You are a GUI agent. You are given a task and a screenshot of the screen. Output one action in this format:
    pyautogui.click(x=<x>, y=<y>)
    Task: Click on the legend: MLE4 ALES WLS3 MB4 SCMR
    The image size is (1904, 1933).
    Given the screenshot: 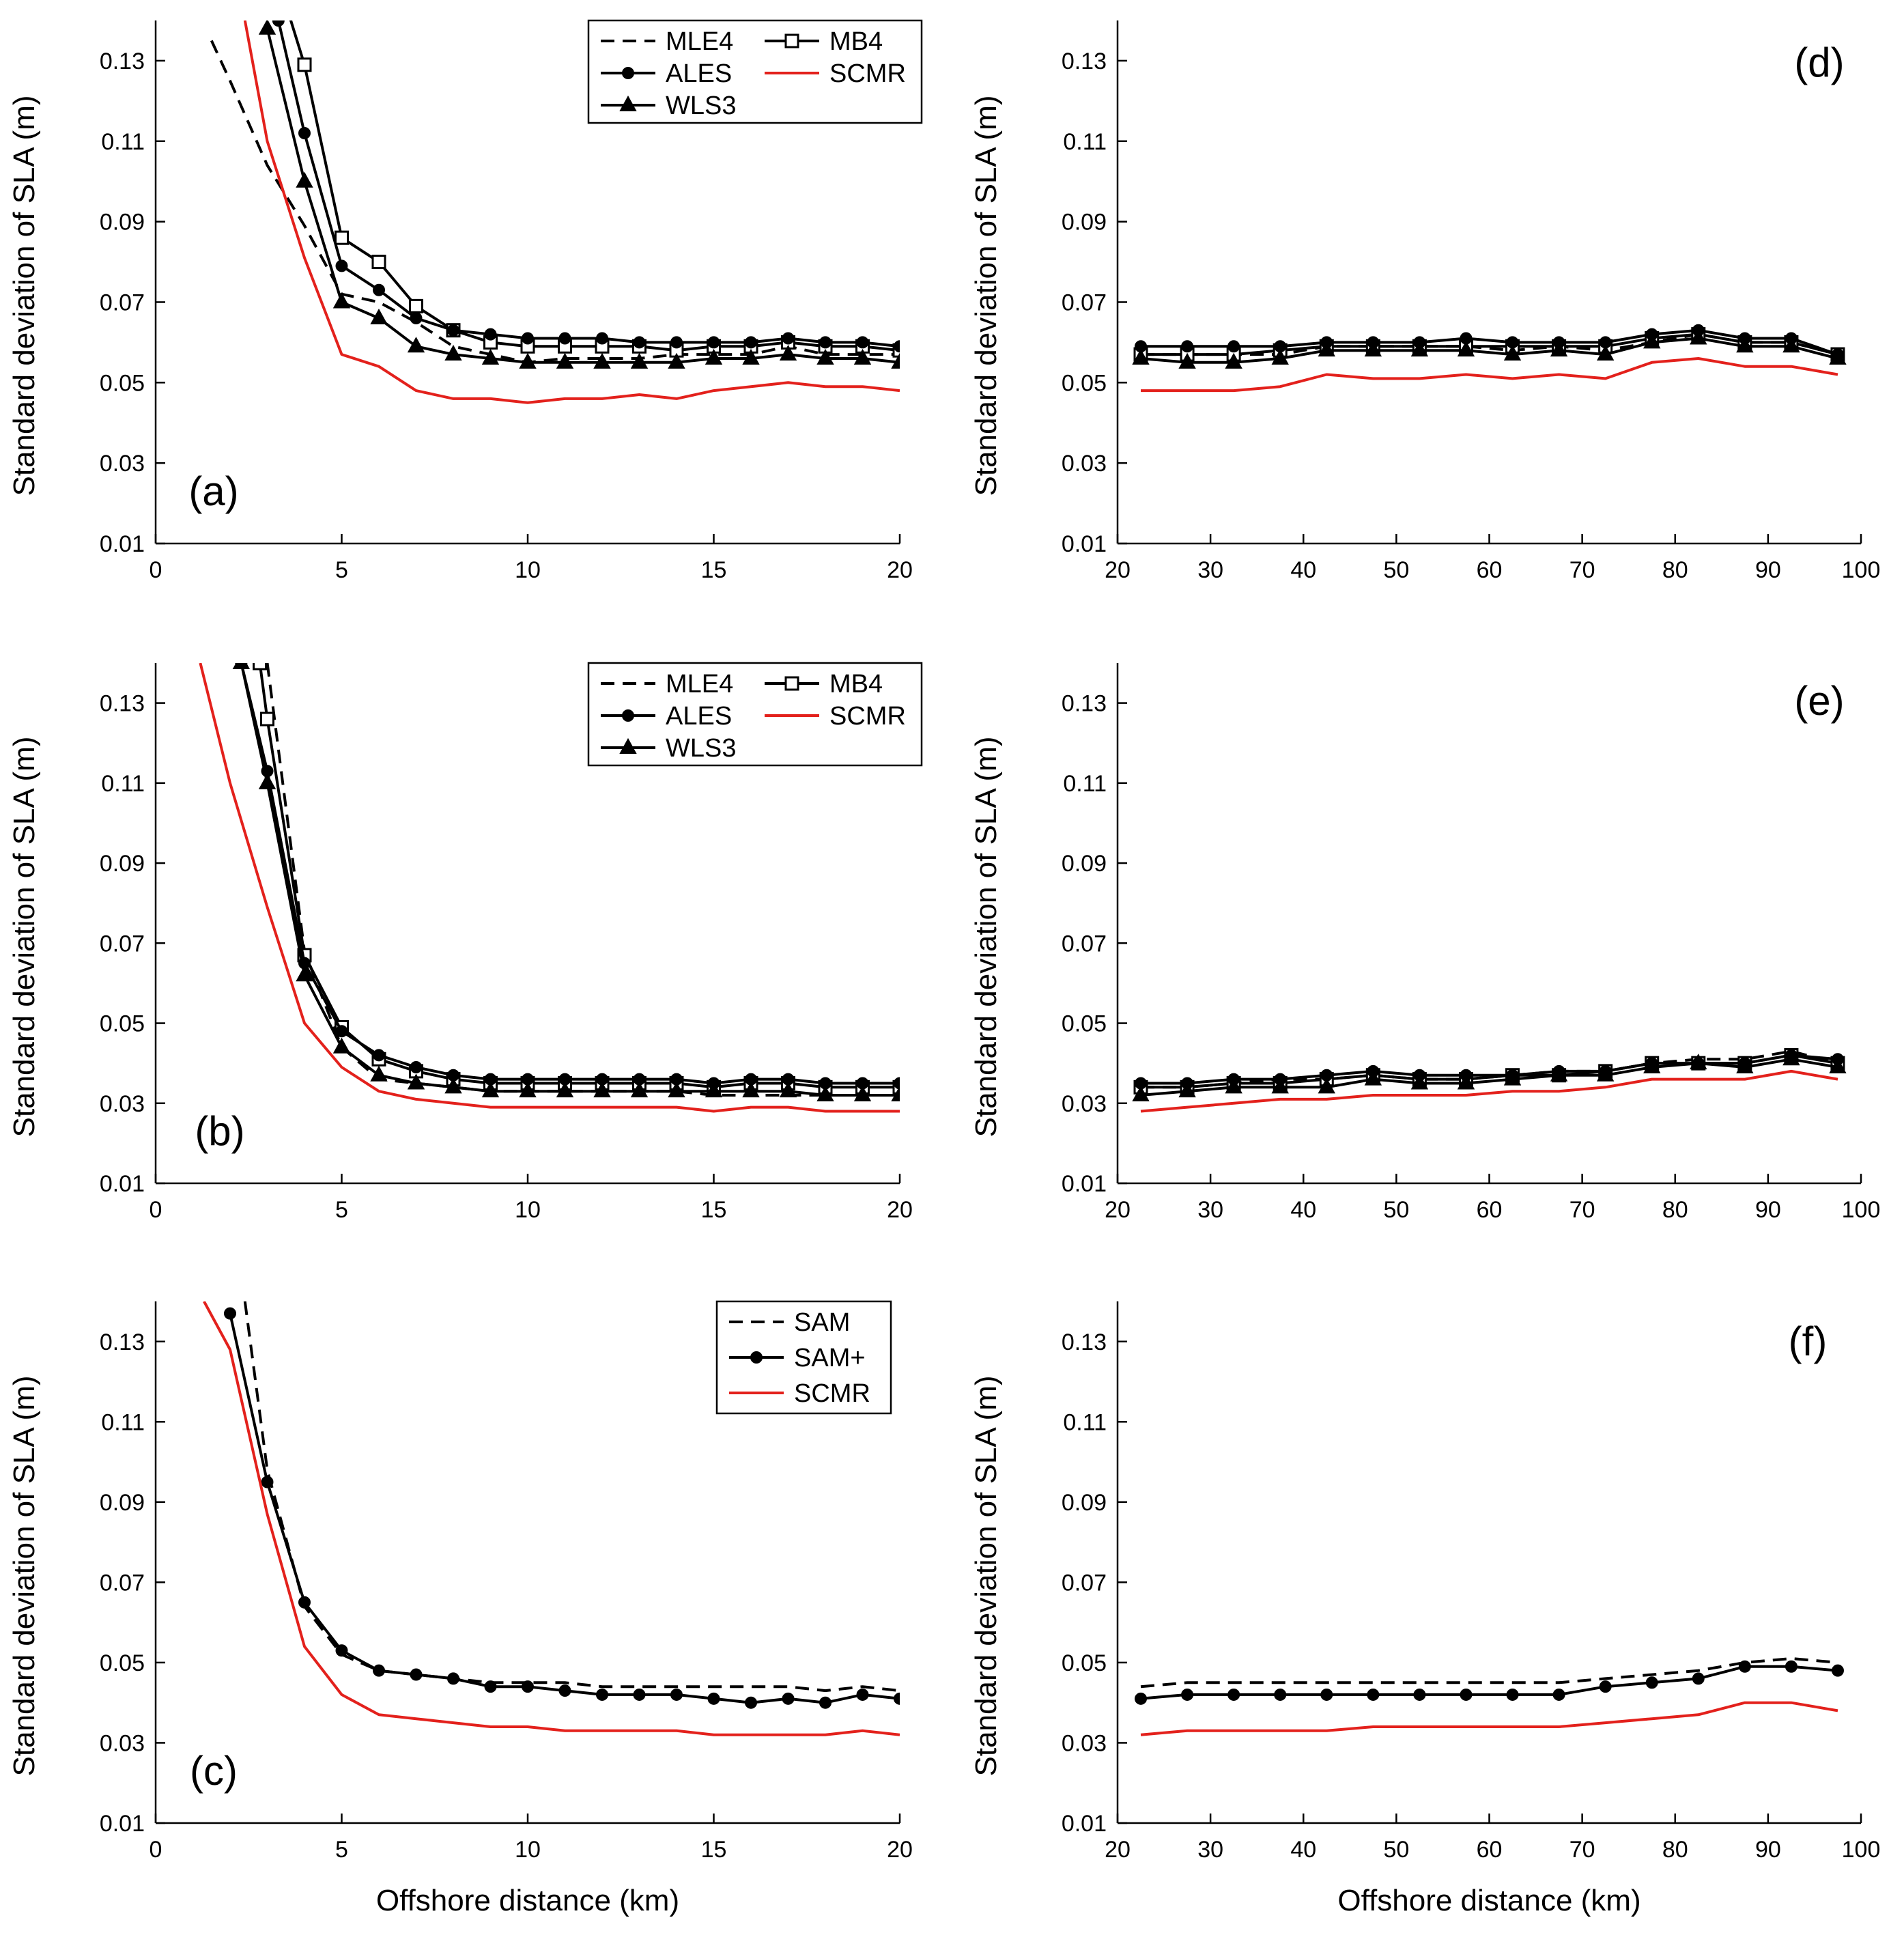 What is the action you would take?
    pyautogui.click(x=755, y=714)
    